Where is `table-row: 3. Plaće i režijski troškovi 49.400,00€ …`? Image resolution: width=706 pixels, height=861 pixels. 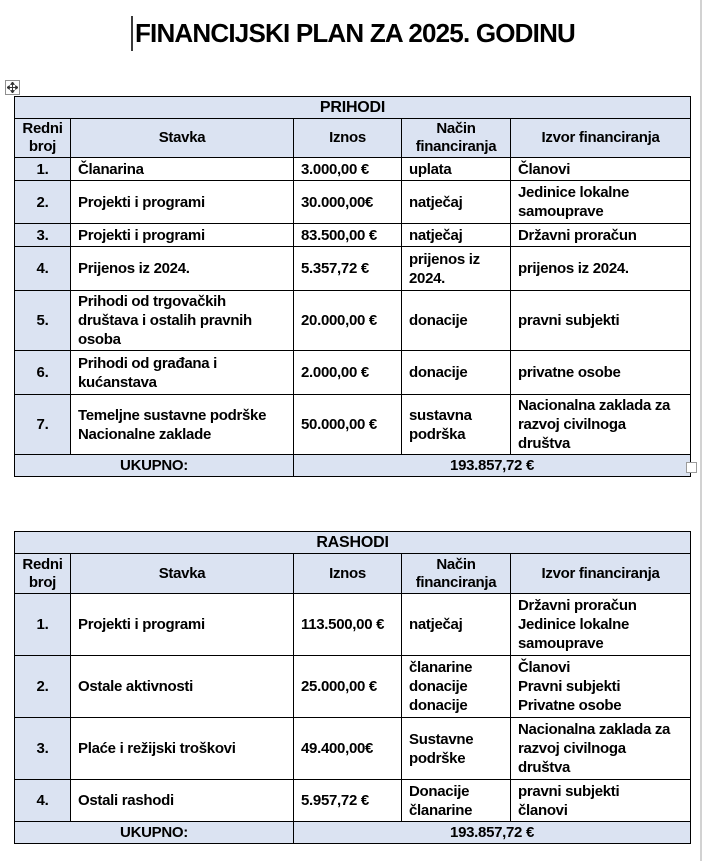
table-row: 3. Plaće i režijski troškovi 49.400,00€ … is located at coordinates (353, 748).